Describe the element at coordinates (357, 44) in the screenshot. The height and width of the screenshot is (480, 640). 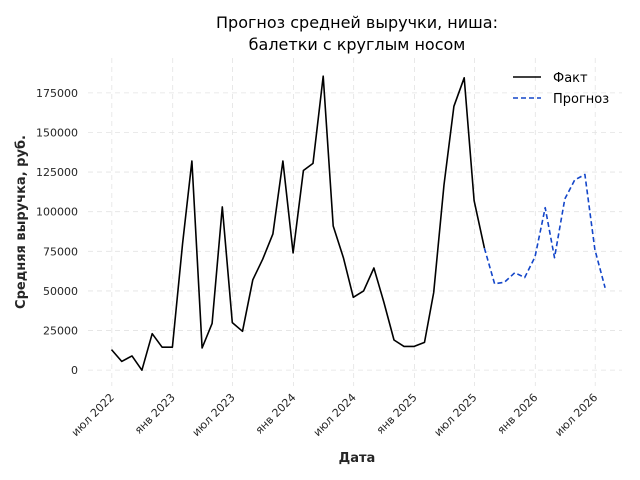
I see `chart-title-line-2: балетки с круглым носом` at that location.